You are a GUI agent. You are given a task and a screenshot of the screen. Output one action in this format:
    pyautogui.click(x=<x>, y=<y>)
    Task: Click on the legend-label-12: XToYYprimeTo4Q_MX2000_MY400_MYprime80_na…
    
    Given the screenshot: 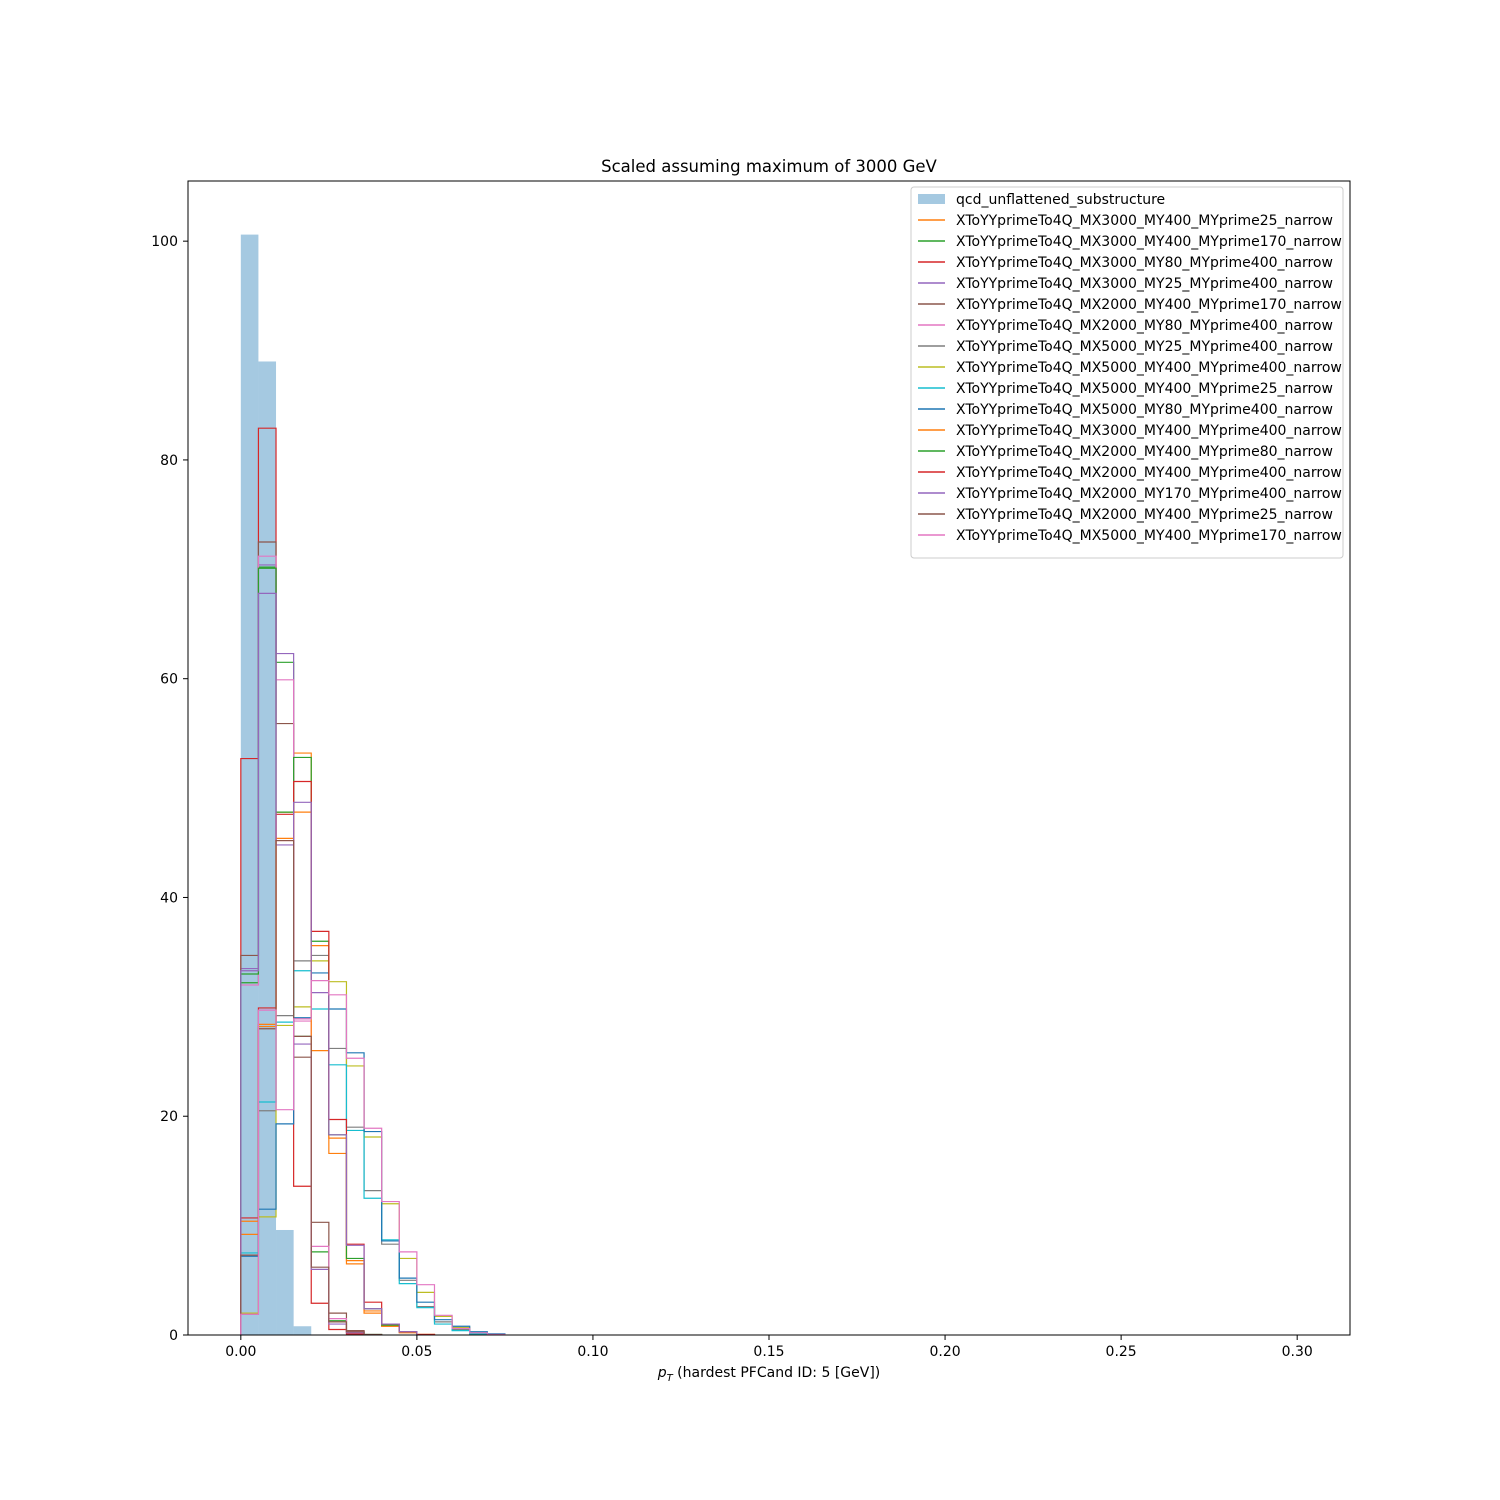 What is the action you would take?
    pyautogui.click(x=1144, y=452)
    